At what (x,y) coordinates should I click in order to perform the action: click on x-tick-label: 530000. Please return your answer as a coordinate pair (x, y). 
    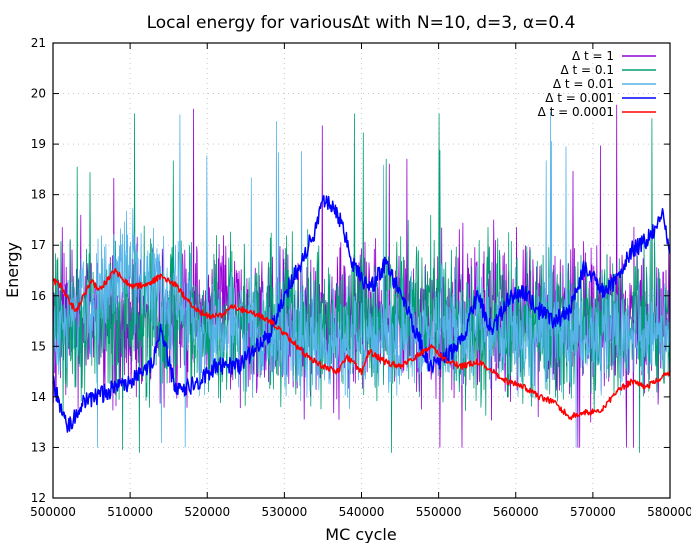
    Looking at the image, I should click on (284, 512).